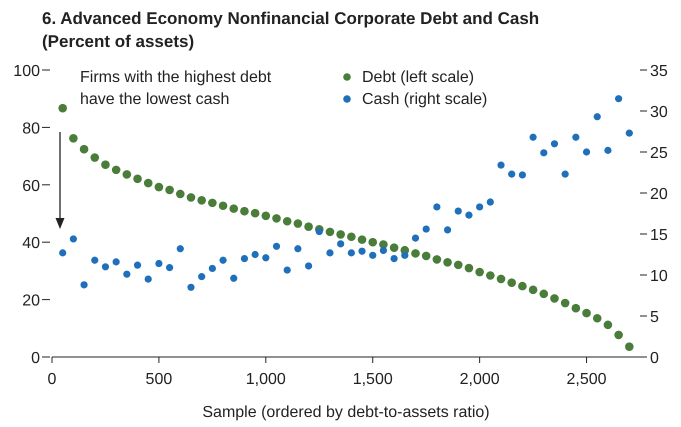  What do you see at coordinates (159, 379) in the screenshot?
I see `x-tick-label: 500` at bounding box center [159, 379].